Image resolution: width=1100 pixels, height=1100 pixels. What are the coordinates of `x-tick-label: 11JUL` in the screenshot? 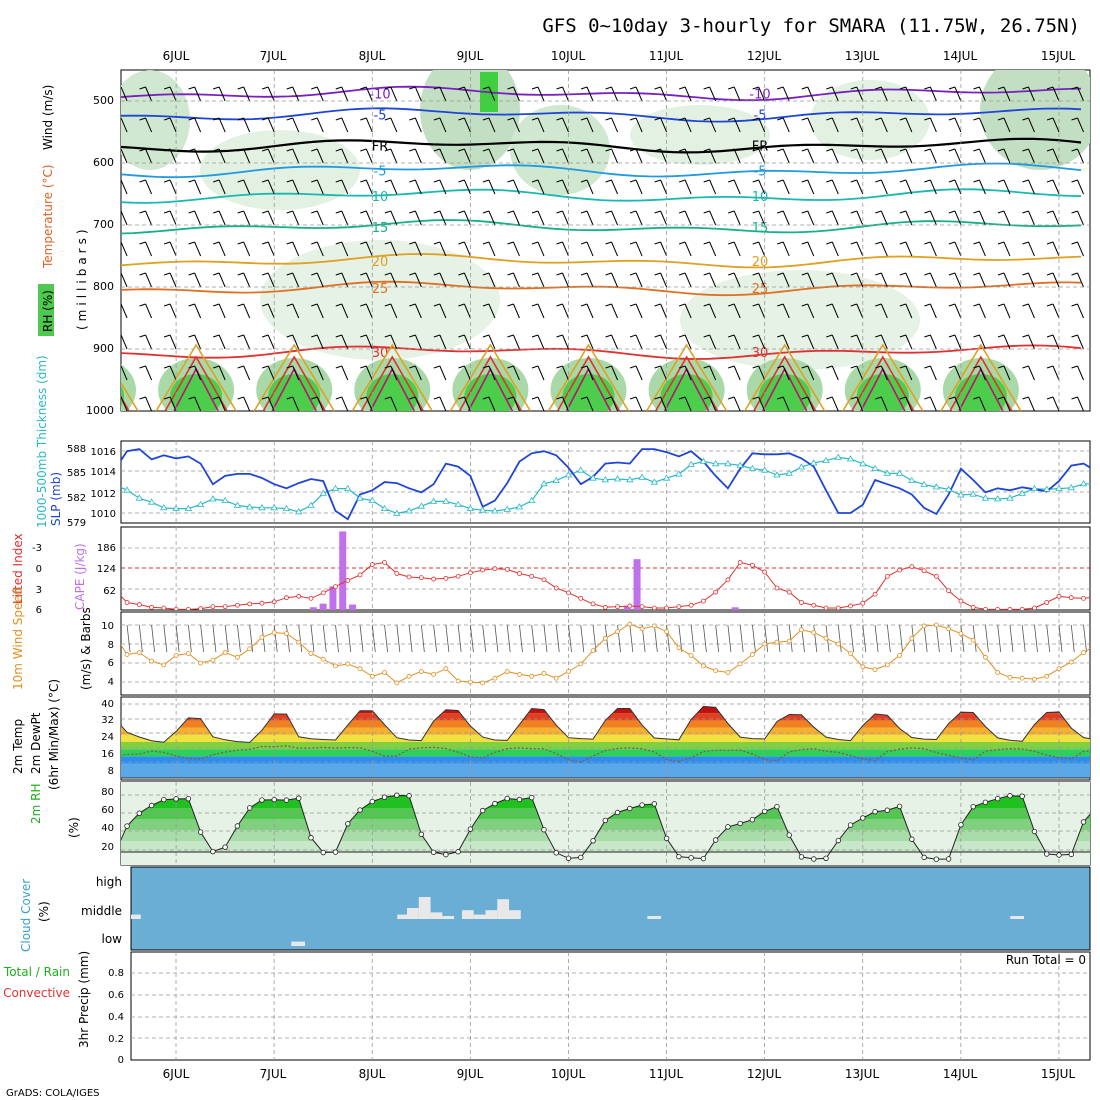 It's located at (666, 56).